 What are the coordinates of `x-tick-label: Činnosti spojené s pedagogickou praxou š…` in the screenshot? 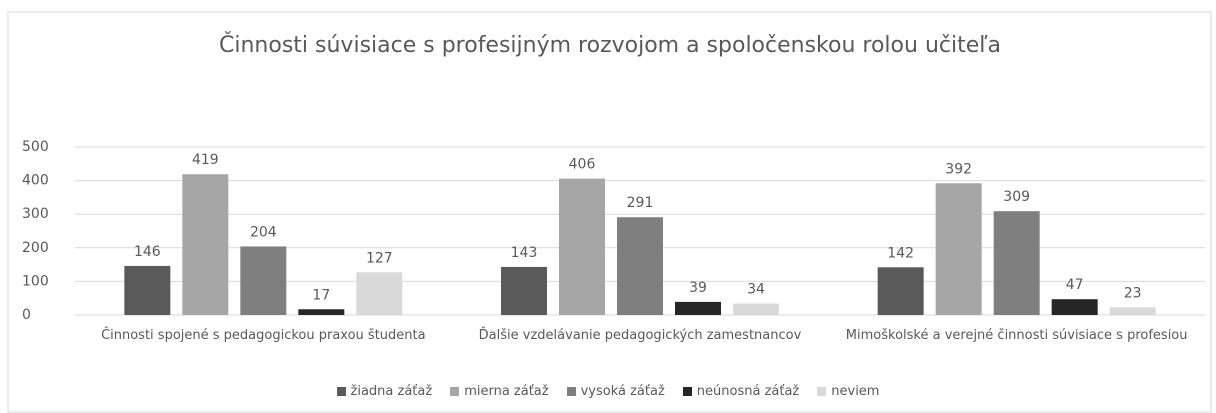 It's located at (263, 335).